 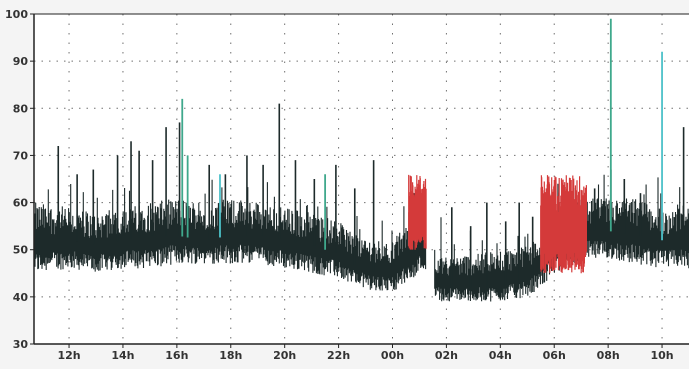 What do you see at coordinates (122, 355) in the screenshot?
I see `x-tick-label-14h: 14h` at bounding box center [122, 355].